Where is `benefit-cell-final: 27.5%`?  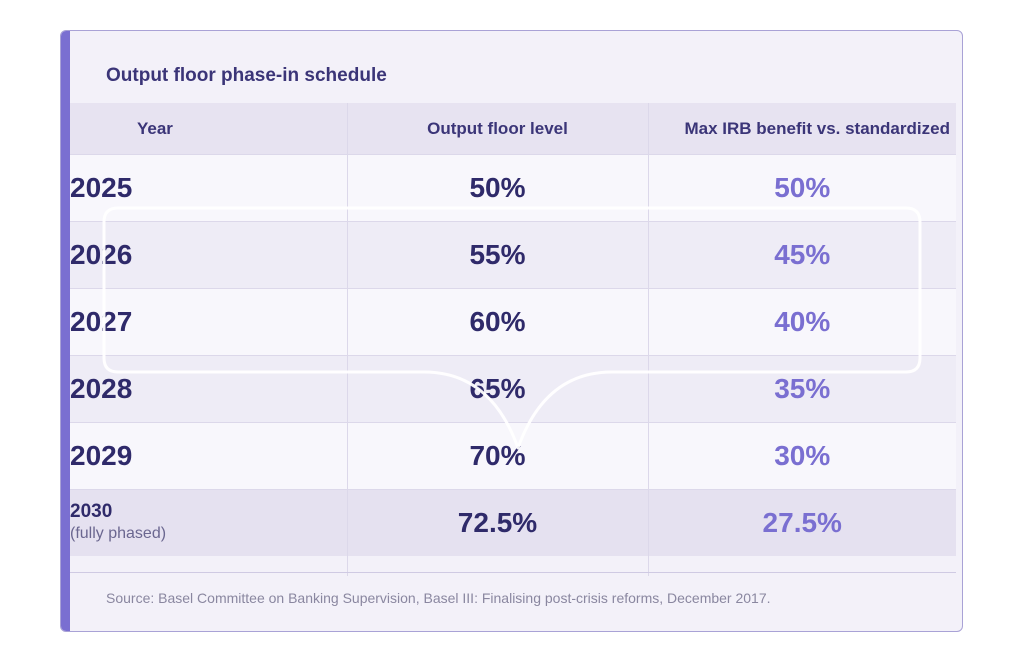 benefit-cell-final: 27.5% is located at coordinates (801, 522).